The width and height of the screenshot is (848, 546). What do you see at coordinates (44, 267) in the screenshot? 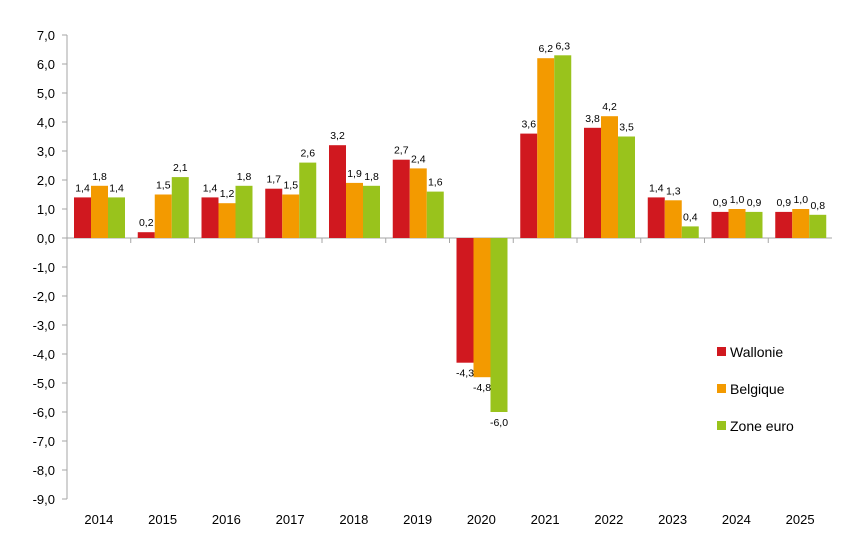
I see `y-tick-label: -1,0` at bounding box center [44, 267].